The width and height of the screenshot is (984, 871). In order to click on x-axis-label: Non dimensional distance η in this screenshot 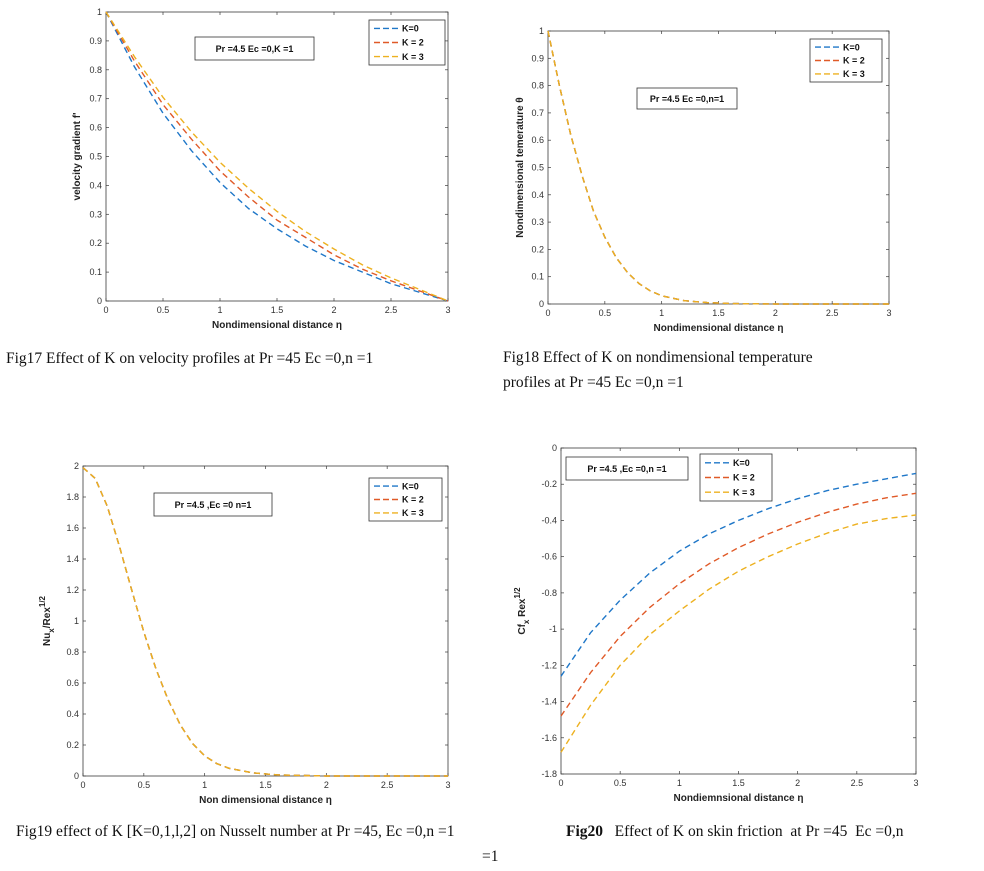, I will do `click(265, 800)`.